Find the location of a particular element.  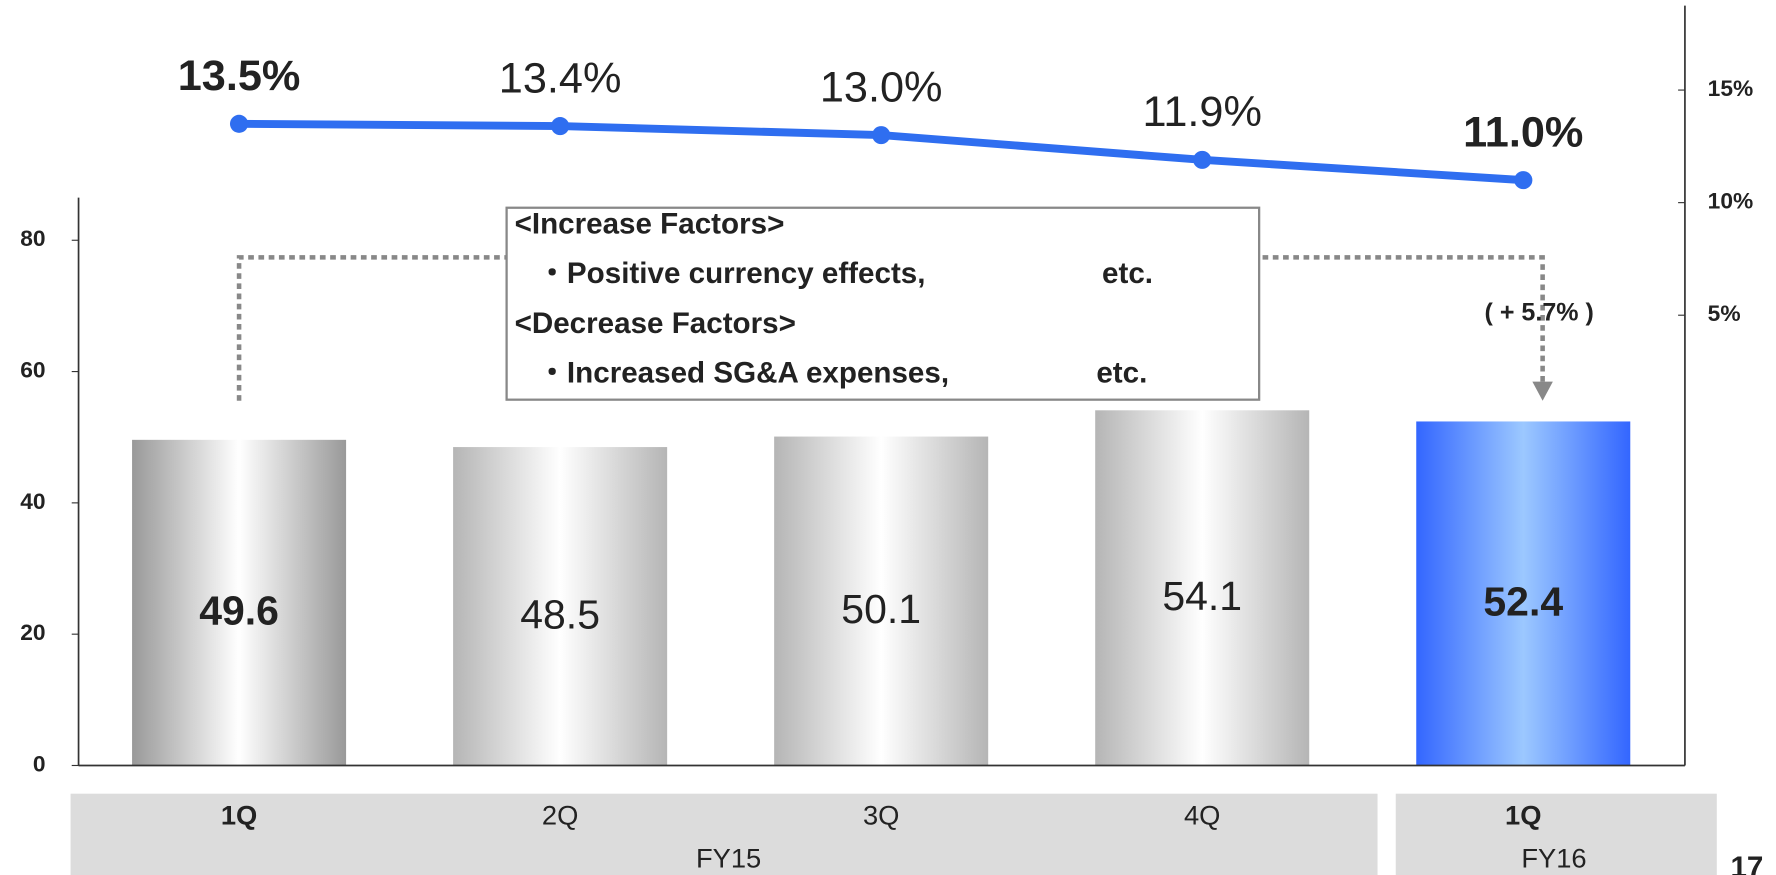

bar-value-label: 52.4 is located at coordinates (1523, 602).